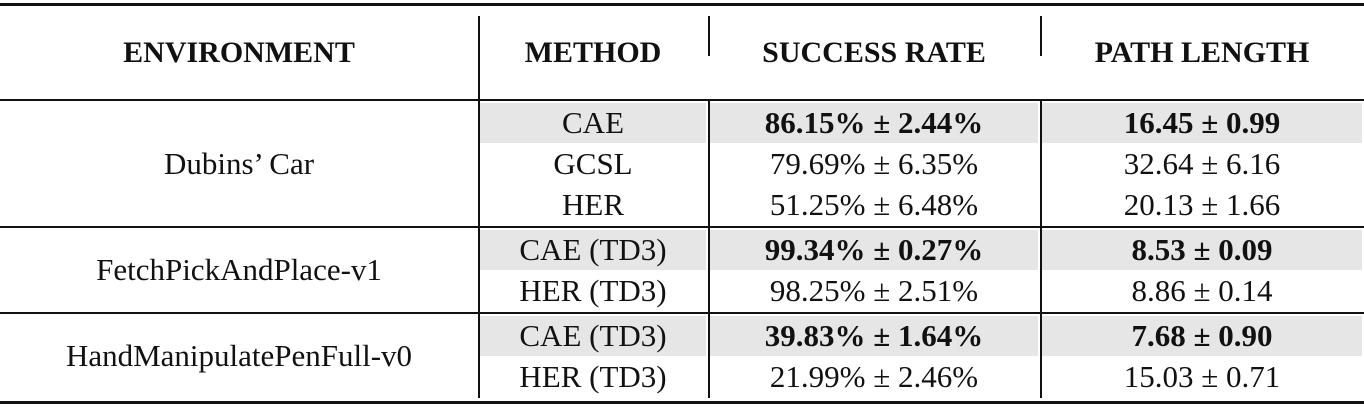  Describe the element at coordinates (874, 291) in the screenshot. I see `data-cell: 98.25% ± 2.51%` at that location.